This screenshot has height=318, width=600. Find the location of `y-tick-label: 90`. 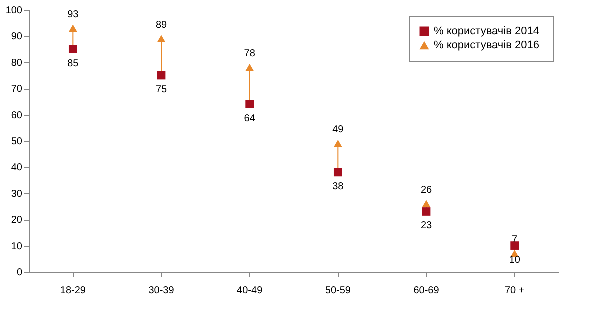

y-tick-label: 90 is located at coordinates (17, 37).